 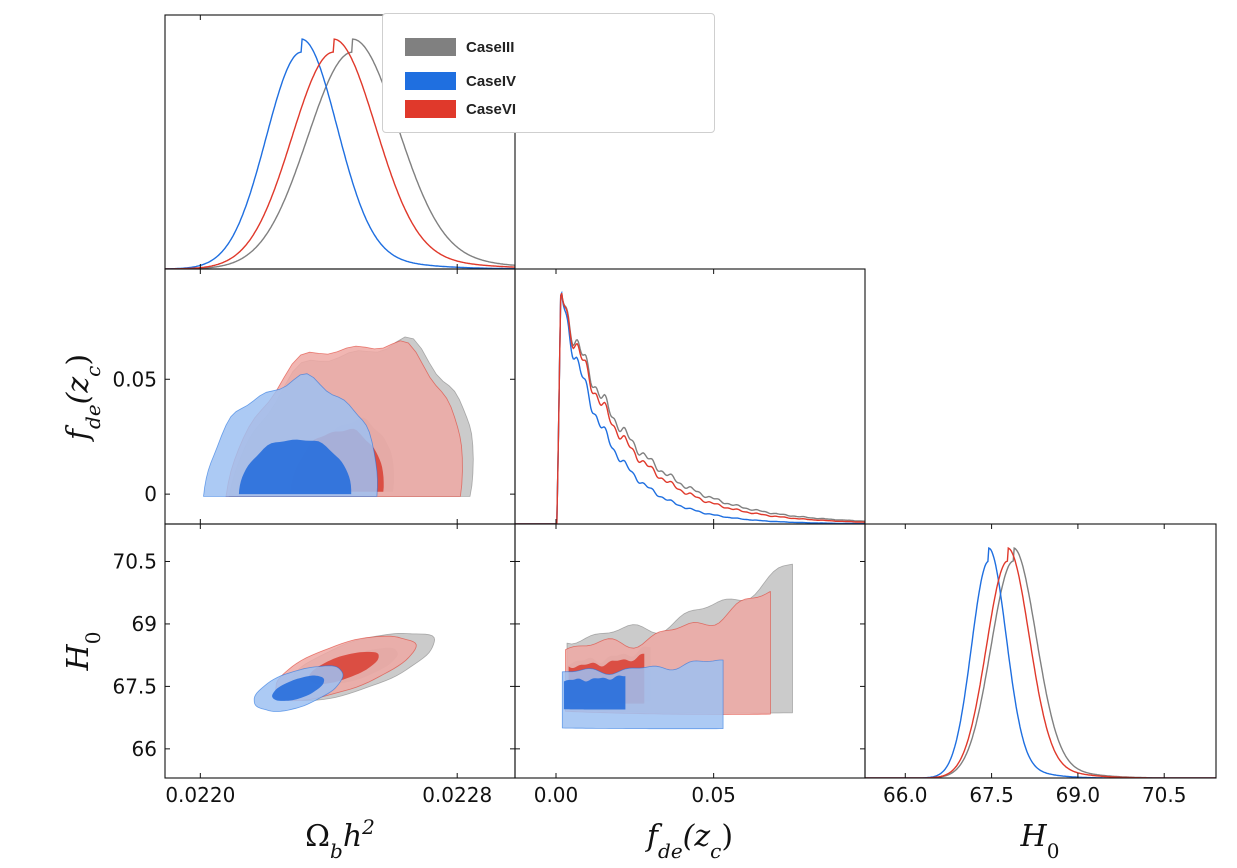 What do you see at coordinates (1040, 841) in the screenshot?
I see `x-axis-label-h0: H0` at bounding box center [1040, 841].